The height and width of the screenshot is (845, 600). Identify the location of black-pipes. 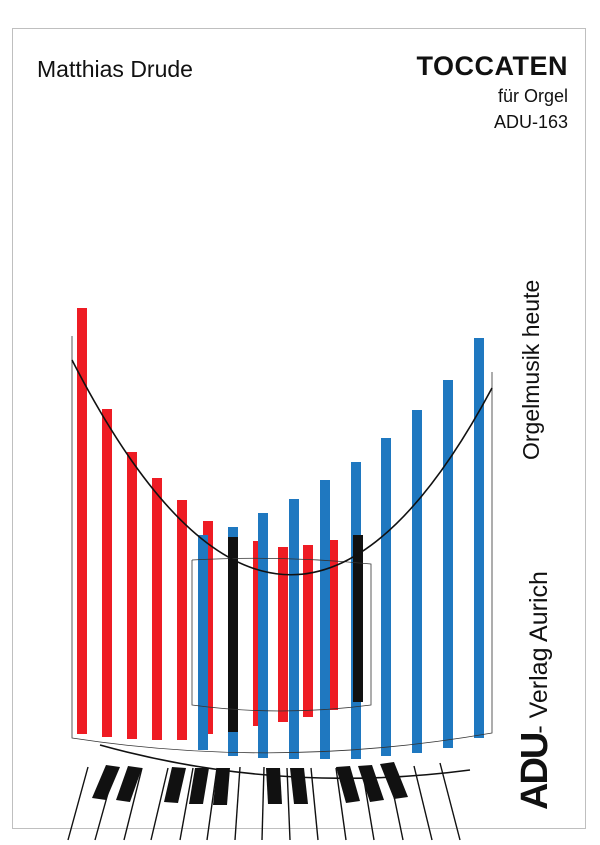
(295, 633).